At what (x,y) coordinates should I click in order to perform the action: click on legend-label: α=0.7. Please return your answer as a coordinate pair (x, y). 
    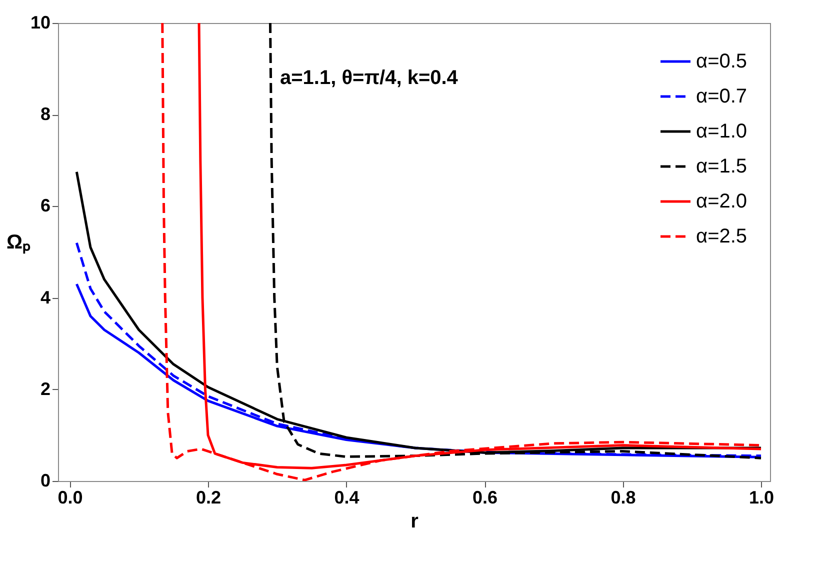
    Looking at the image, I should click on (722, 97).